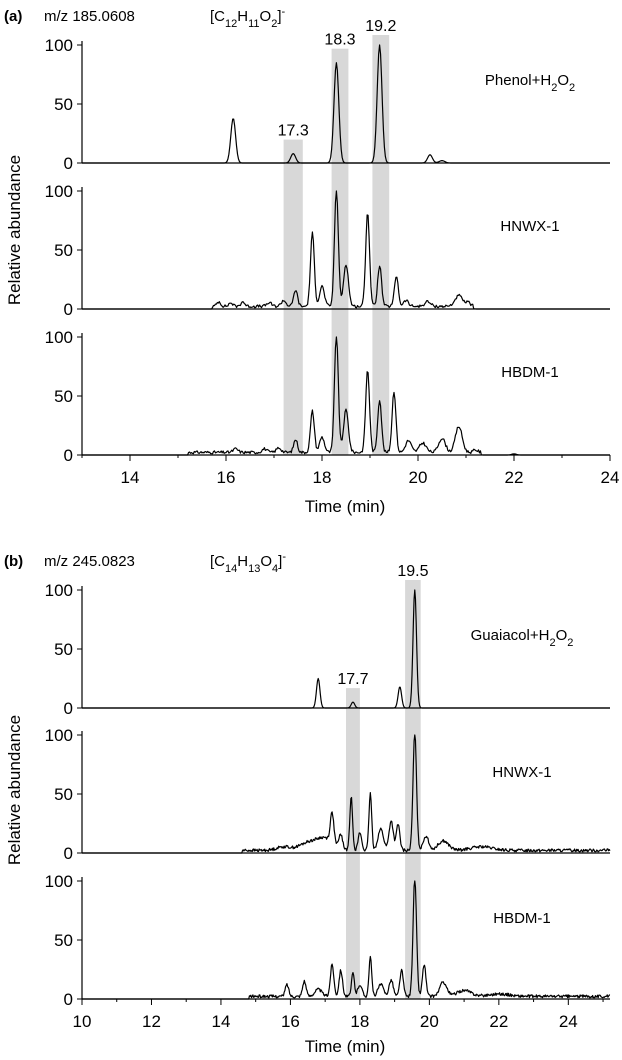 The image size is (622, 1060). Describe the element at coordinates (13, 16) in the screenshot. I see `panel-a-letter: (a)` at that location.